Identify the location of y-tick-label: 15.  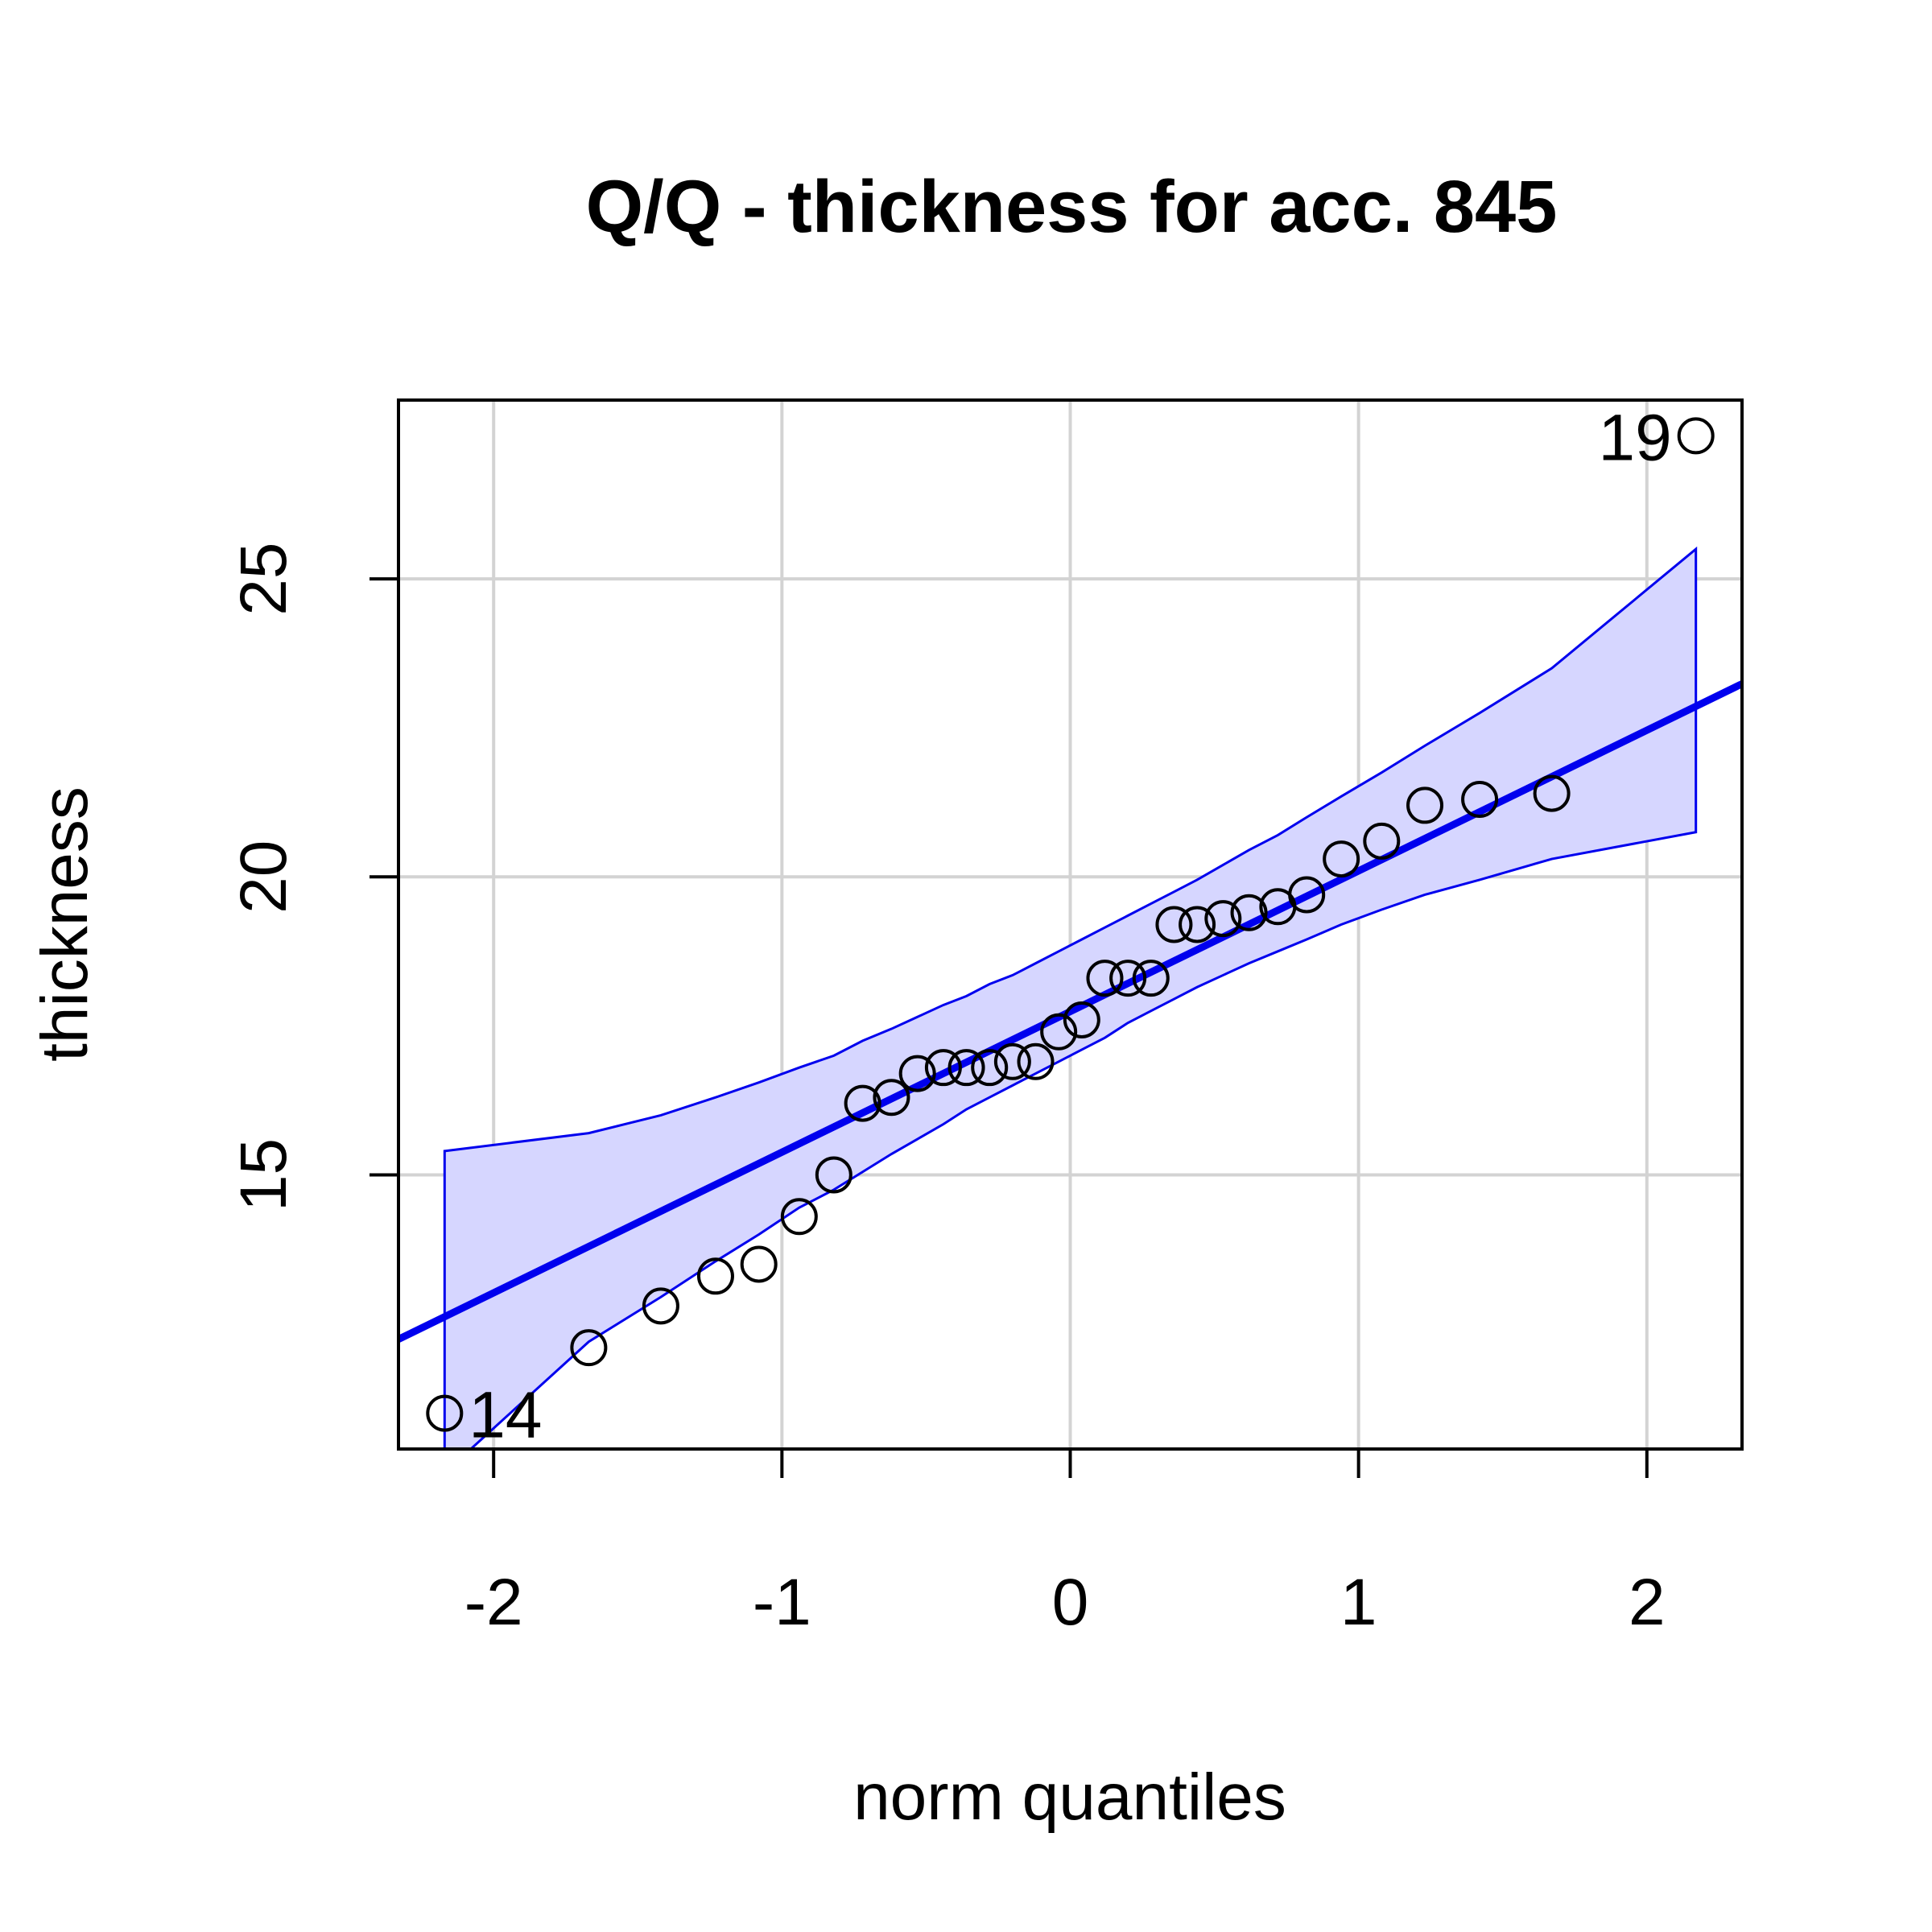
(263, 1175).